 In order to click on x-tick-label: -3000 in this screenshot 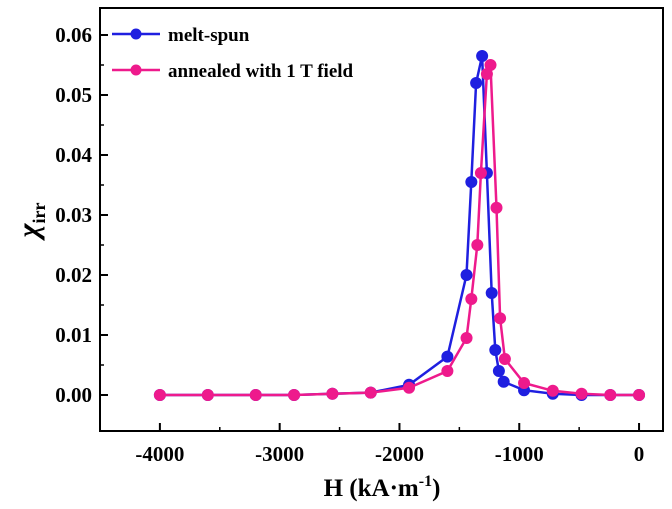, I will do `click(279, 454)`.